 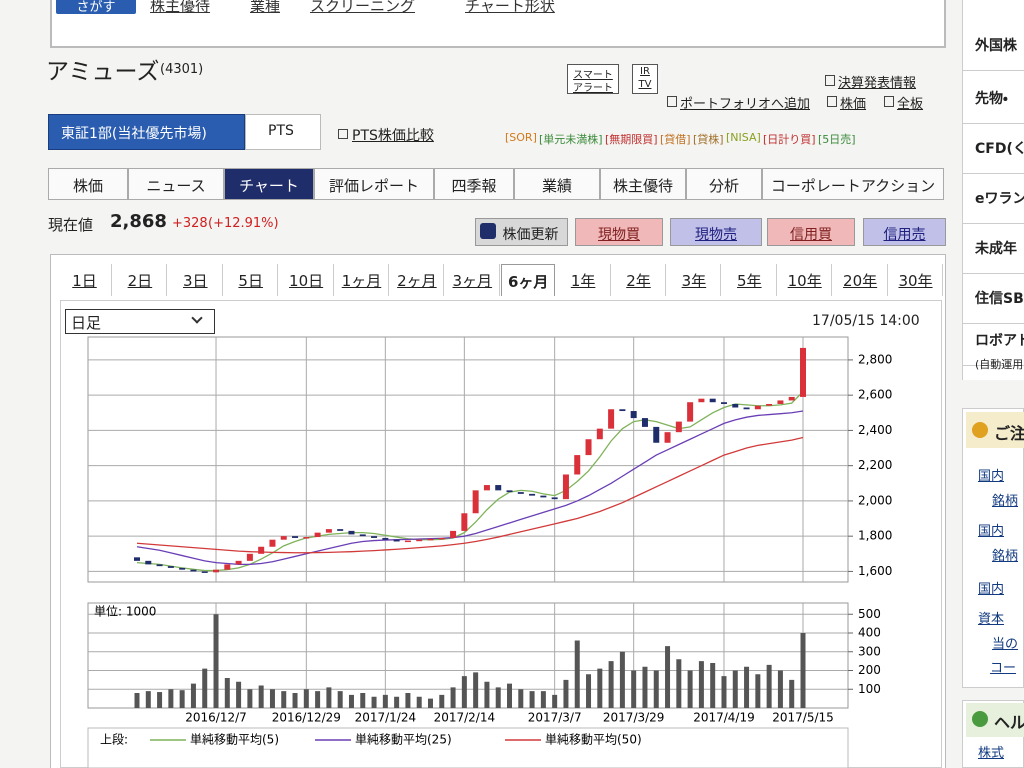 What do you see at coordinates (811, 232) in the screenshot?
I see `action-button: 信用買` at bounding box center [811, 232].